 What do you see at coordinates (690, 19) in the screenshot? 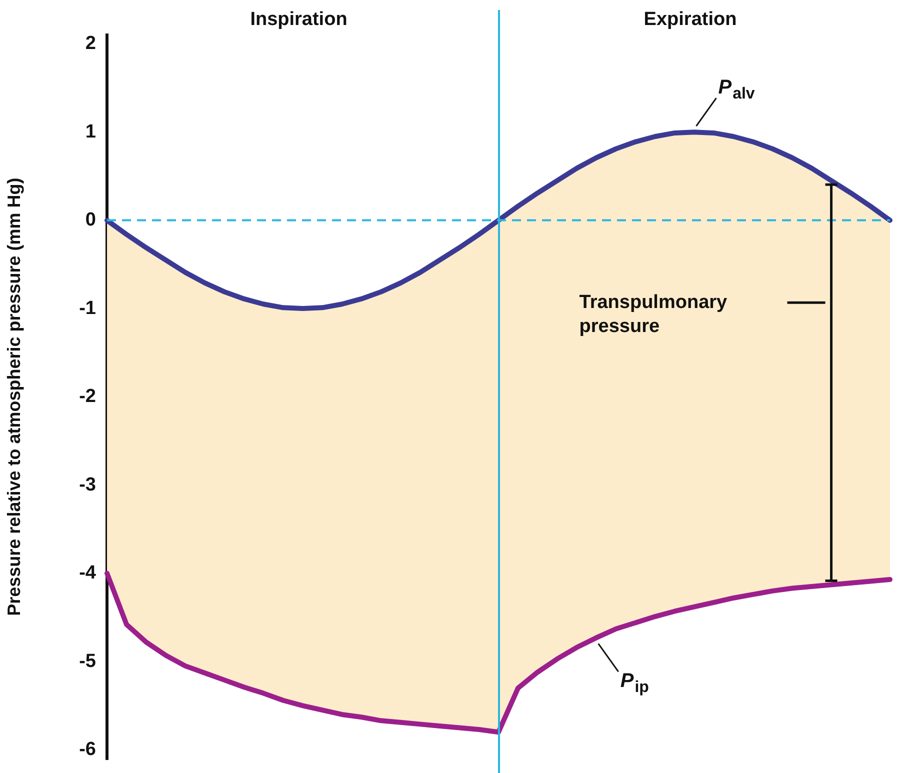
I see `text: Expiration` at bounding box center [690, 19].